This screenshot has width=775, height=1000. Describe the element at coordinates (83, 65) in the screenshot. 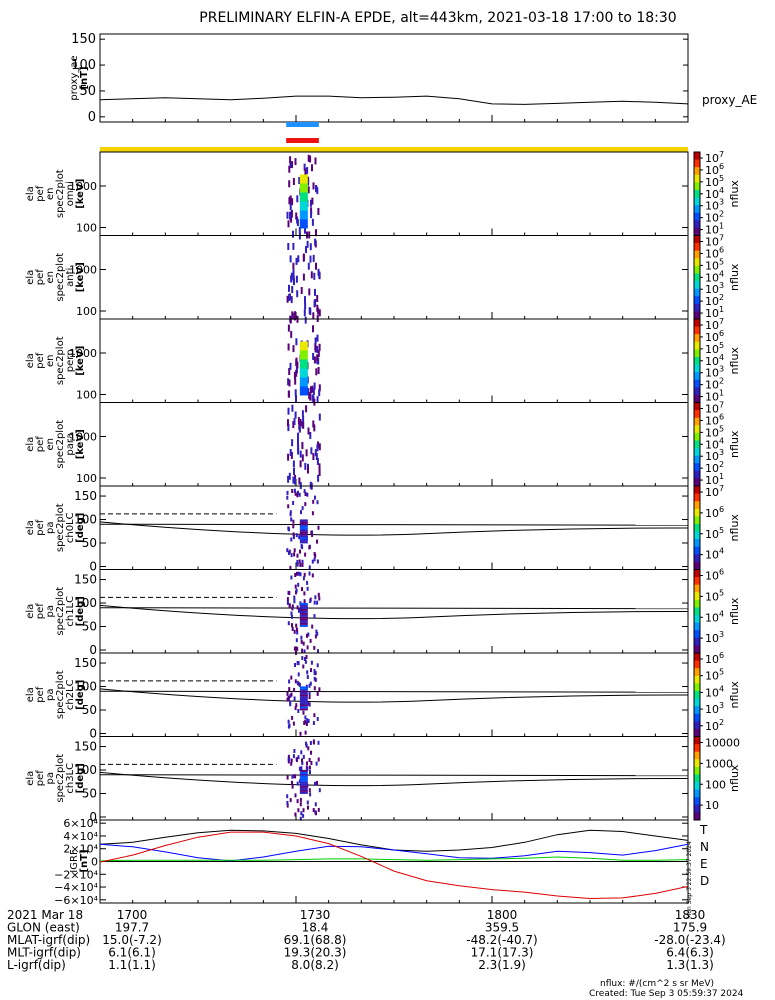

I see `ae-y-tick-label: 100` at that location.